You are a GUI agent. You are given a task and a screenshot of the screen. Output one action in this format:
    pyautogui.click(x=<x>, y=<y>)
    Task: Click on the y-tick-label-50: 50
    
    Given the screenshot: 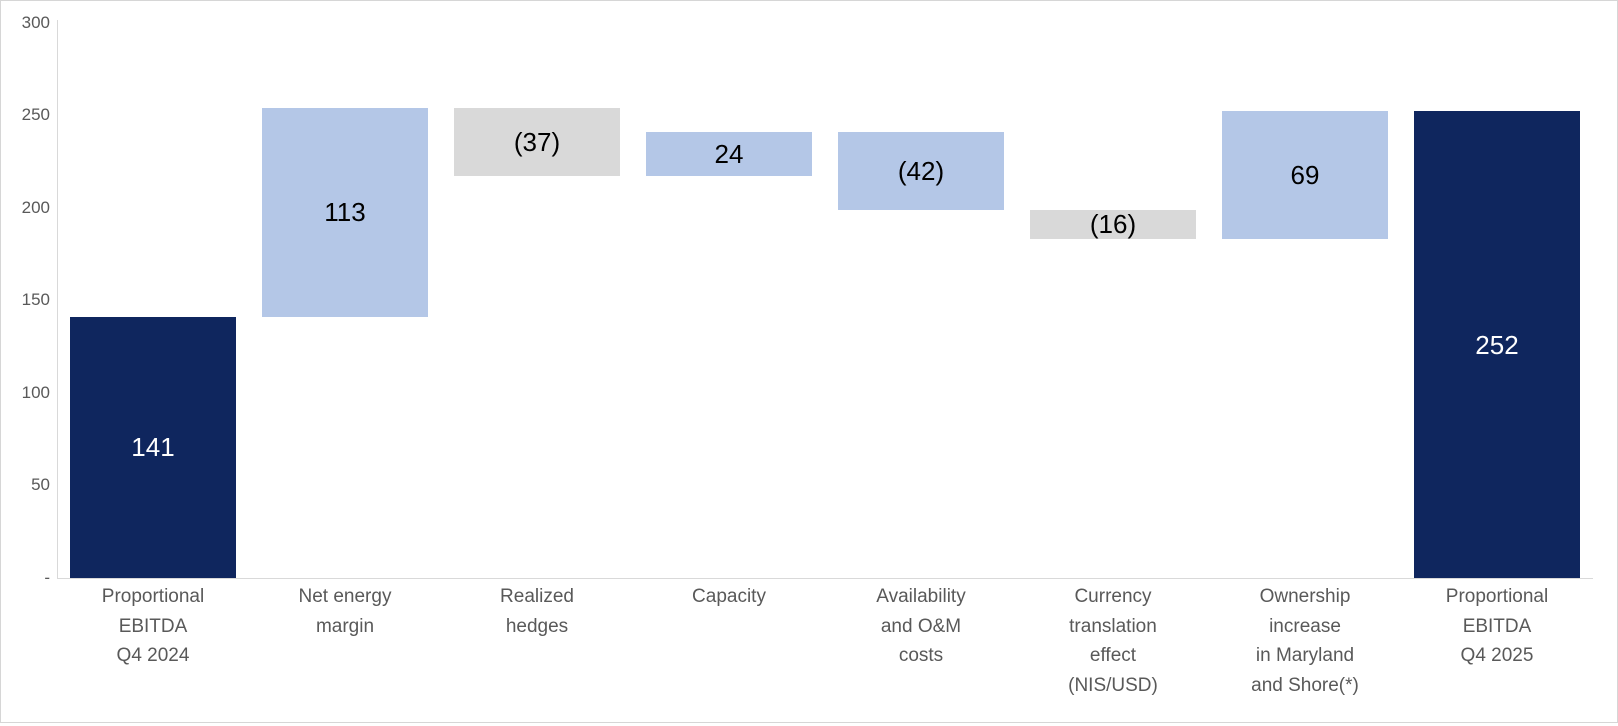 What is the action you would take?
    pyautogui.click(x=40, y=485)
    